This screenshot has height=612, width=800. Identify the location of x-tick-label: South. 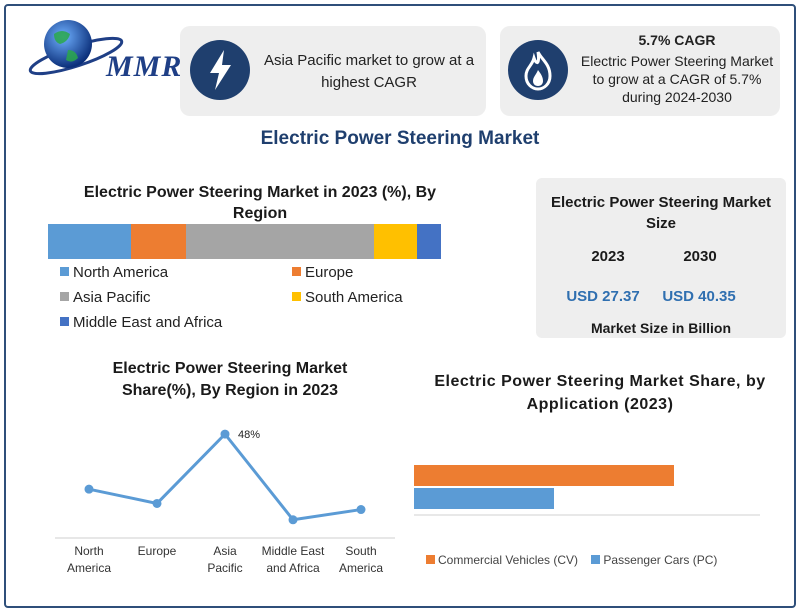
(360, 551).